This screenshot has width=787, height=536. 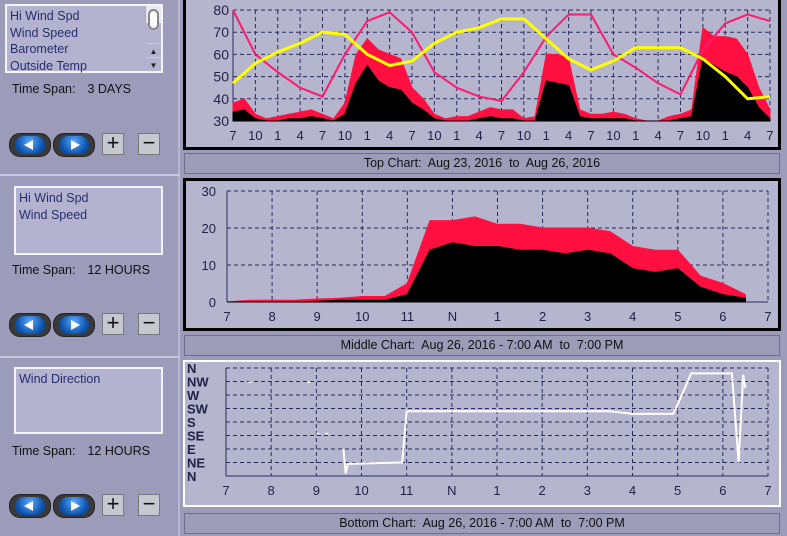 I want to click on time-span-value: 12 HOURS, so click(x=118, y=270).